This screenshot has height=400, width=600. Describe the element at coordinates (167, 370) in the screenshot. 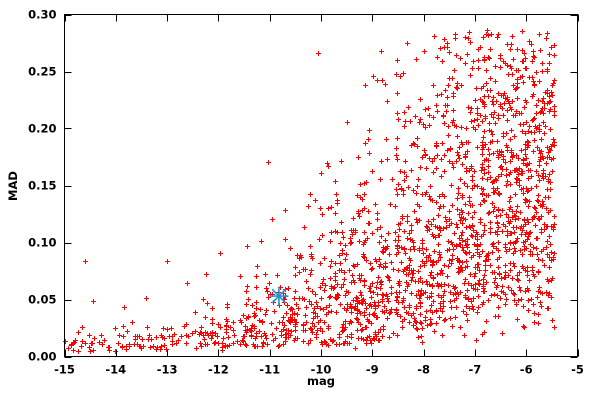

I see `x-tick-label: -13` at that location.